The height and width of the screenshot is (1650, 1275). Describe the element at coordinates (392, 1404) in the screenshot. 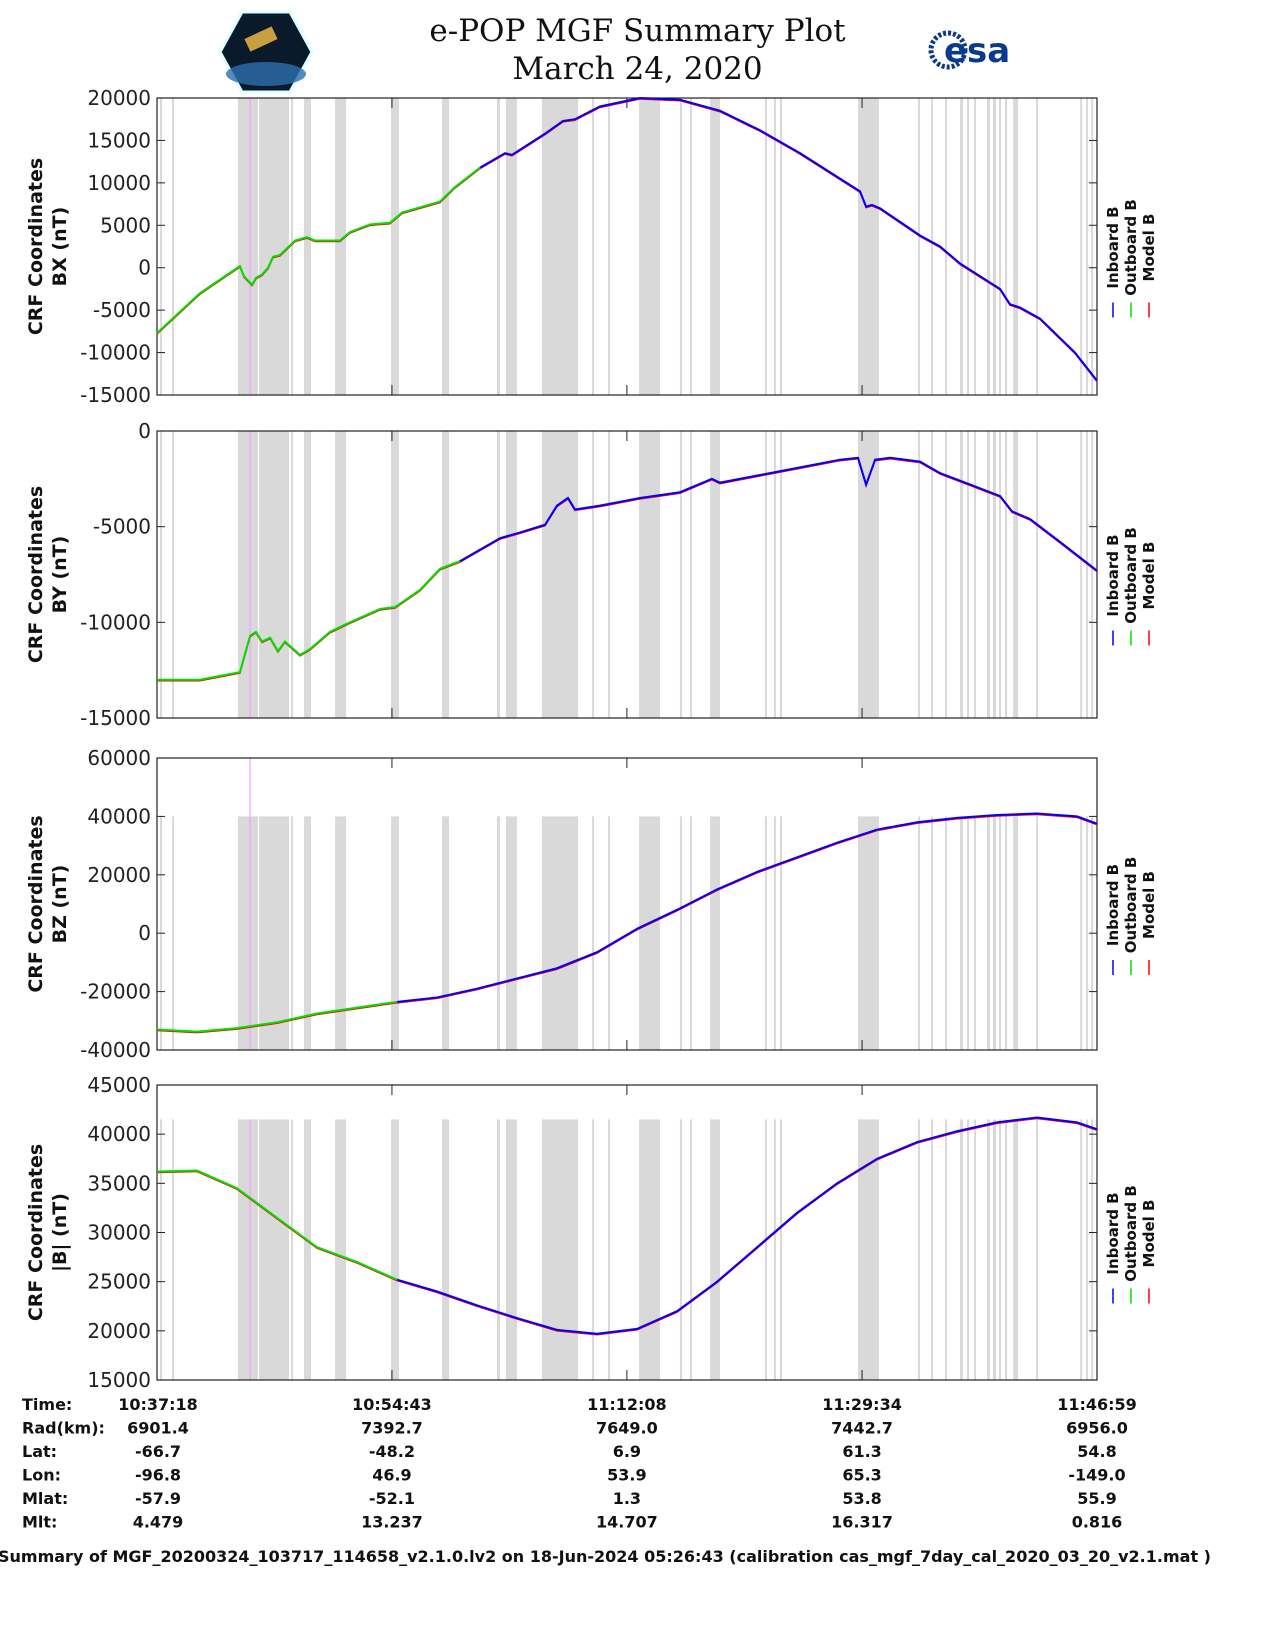

I see `ephemeris-cell: 10:54:43` at that location.